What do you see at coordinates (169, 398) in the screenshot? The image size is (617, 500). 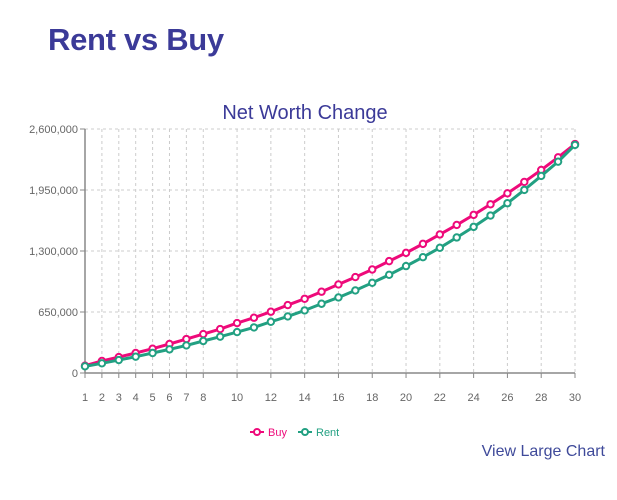 I see `x-tick-label: 6` at bounding box center [169, 398].